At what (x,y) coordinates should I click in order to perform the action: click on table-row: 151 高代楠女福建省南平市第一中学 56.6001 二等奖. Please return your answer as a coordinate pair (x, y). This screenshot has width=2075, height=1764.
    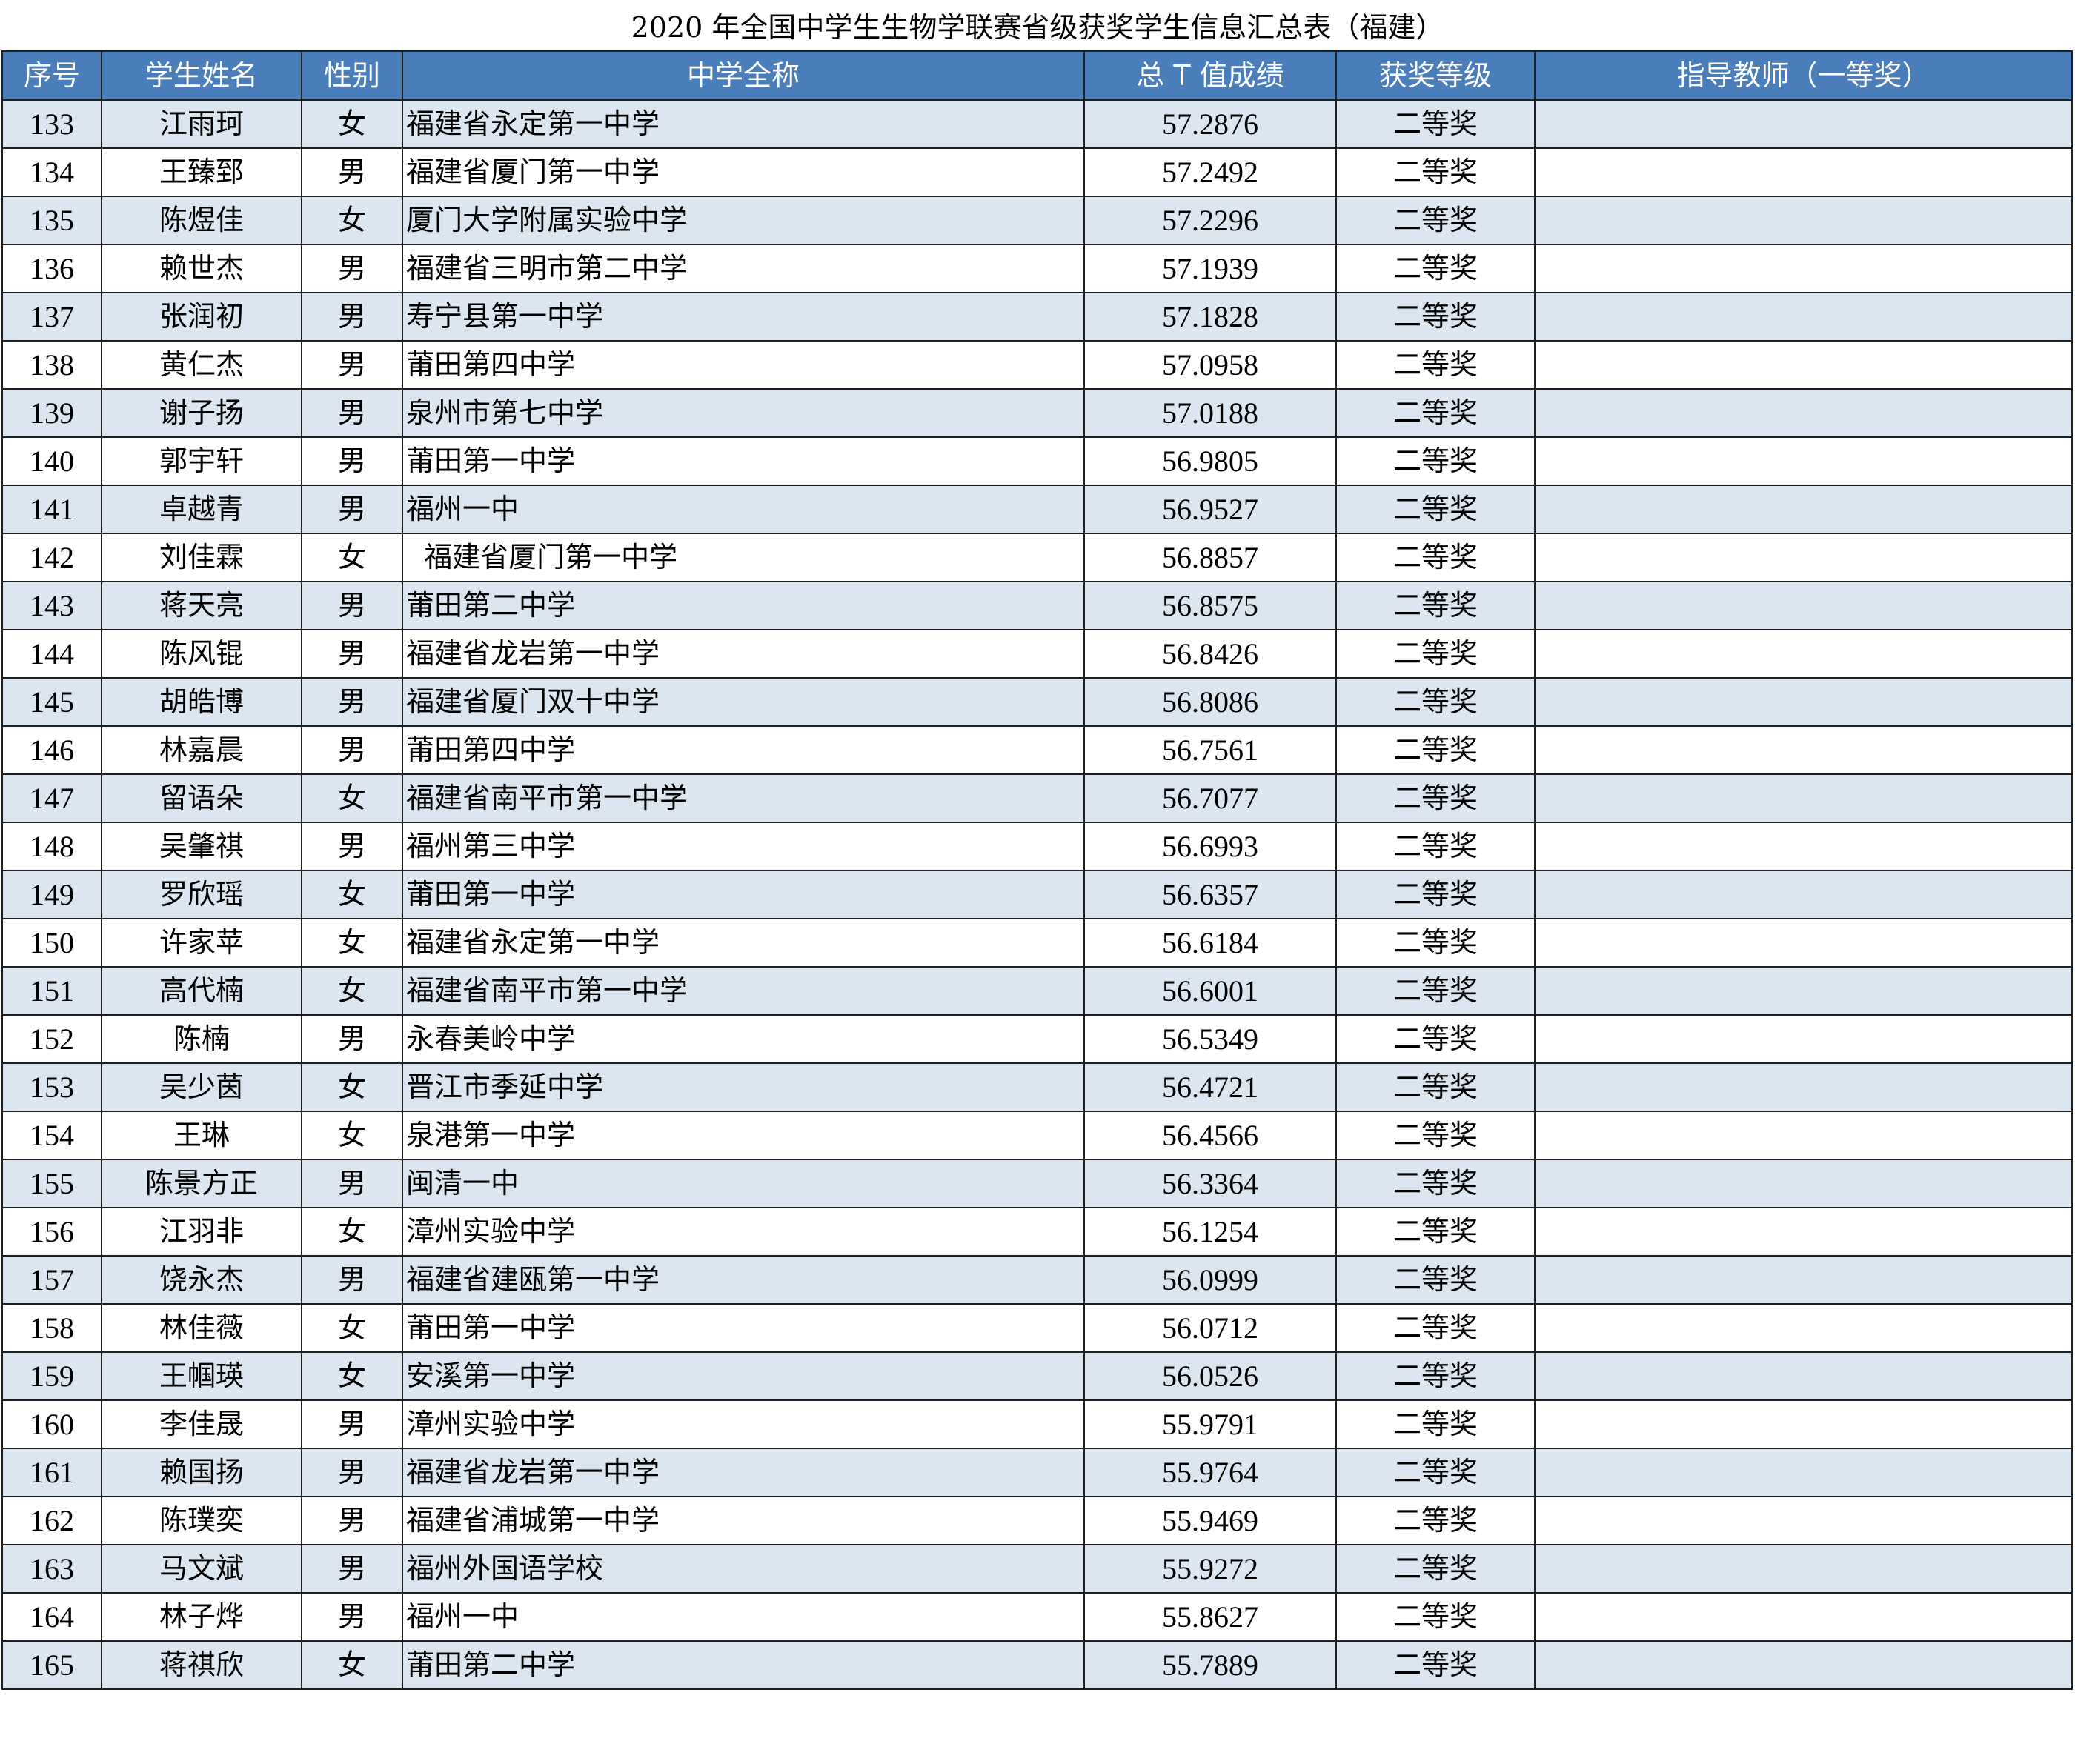
    Looking at the image, I should click on (1037, 991).